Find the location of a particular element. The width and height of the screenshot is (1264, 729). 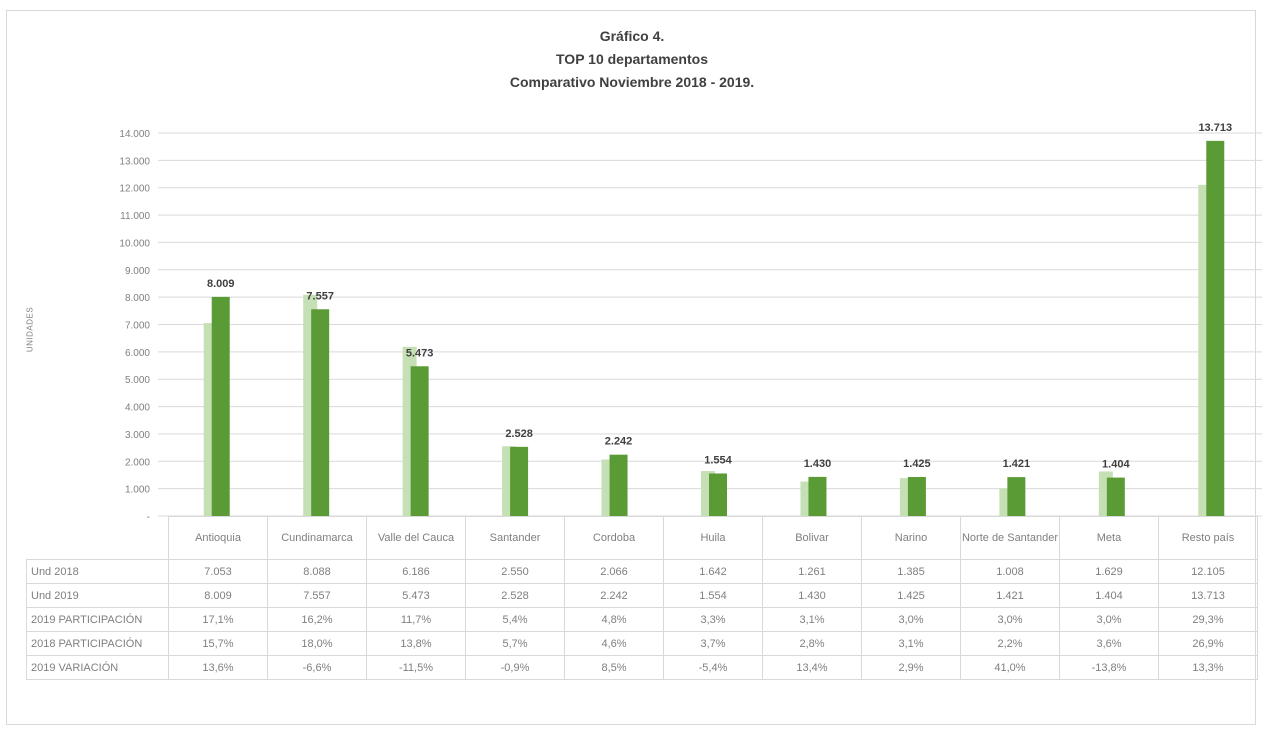

table-cell: 4,6% is located at coordinates (614, 644).